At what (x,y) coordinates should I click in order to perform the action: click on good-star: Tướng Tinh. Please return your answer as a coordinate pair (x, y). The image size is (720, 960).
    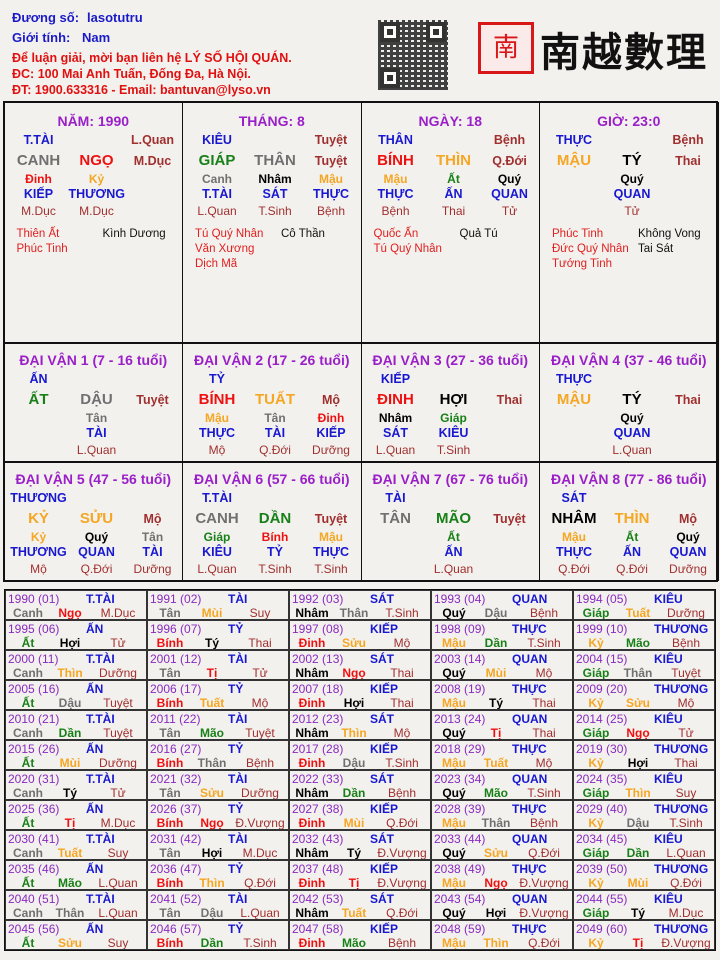
    Looking at the image, I should click on (582, 263).